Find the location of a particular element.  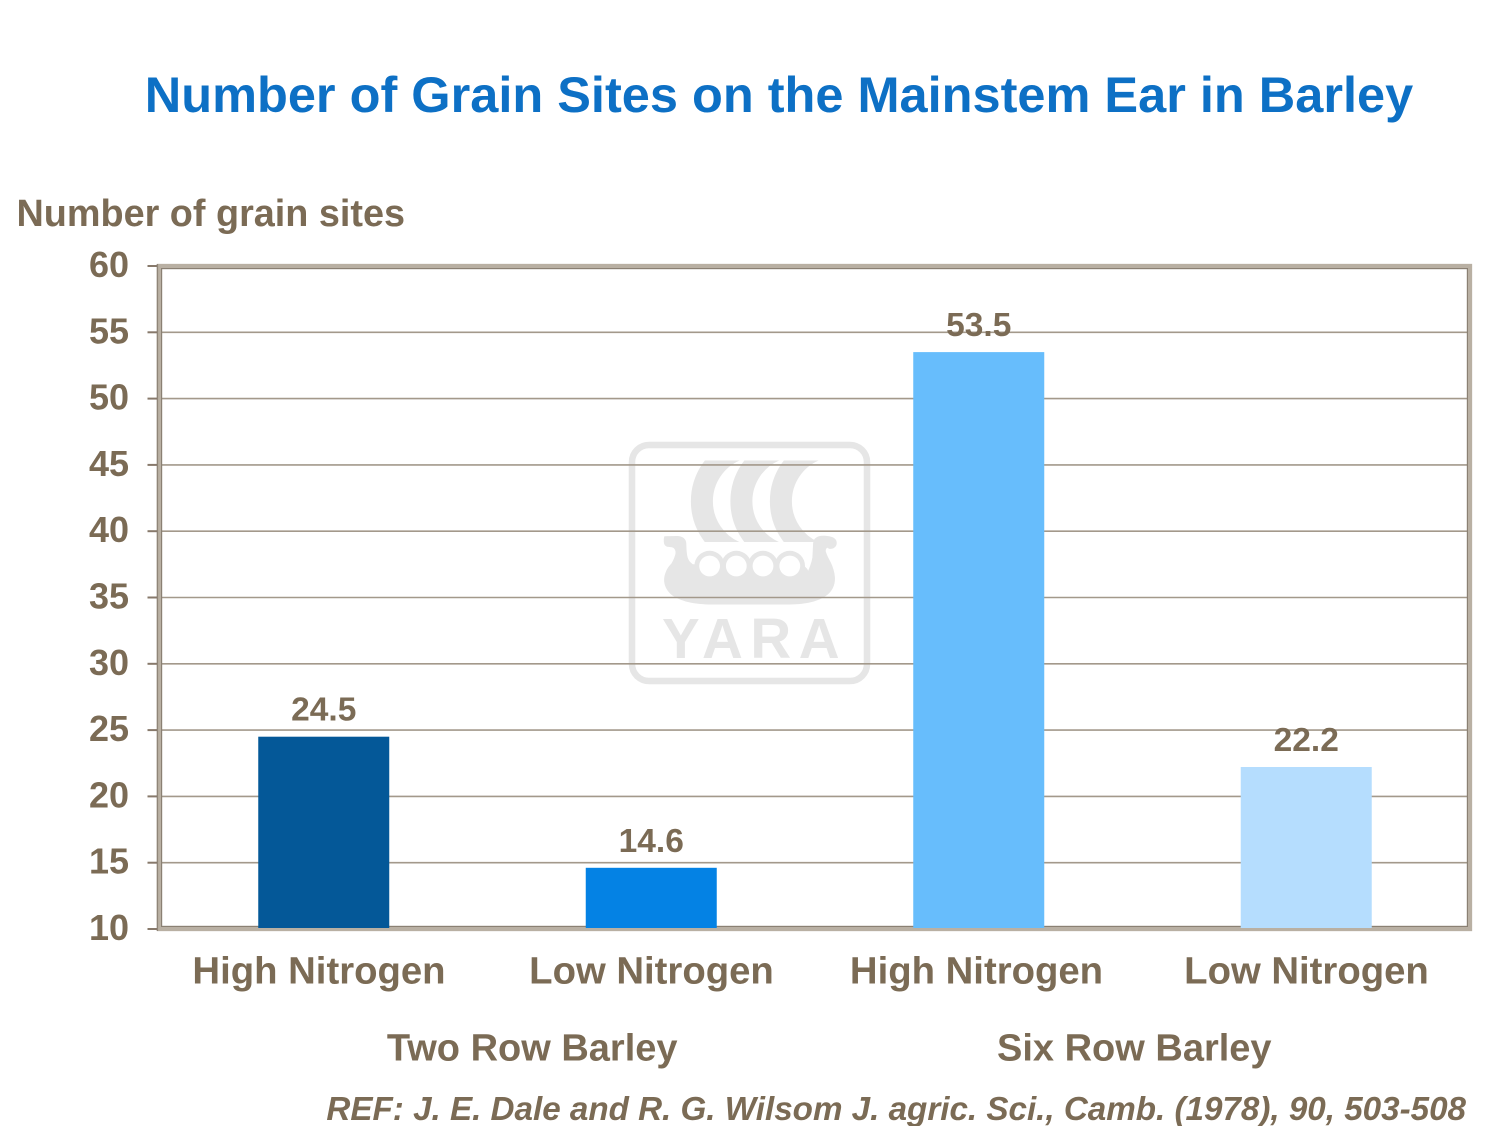

svg-text: Six Row Barley is located at coordinates (1134, 1049).